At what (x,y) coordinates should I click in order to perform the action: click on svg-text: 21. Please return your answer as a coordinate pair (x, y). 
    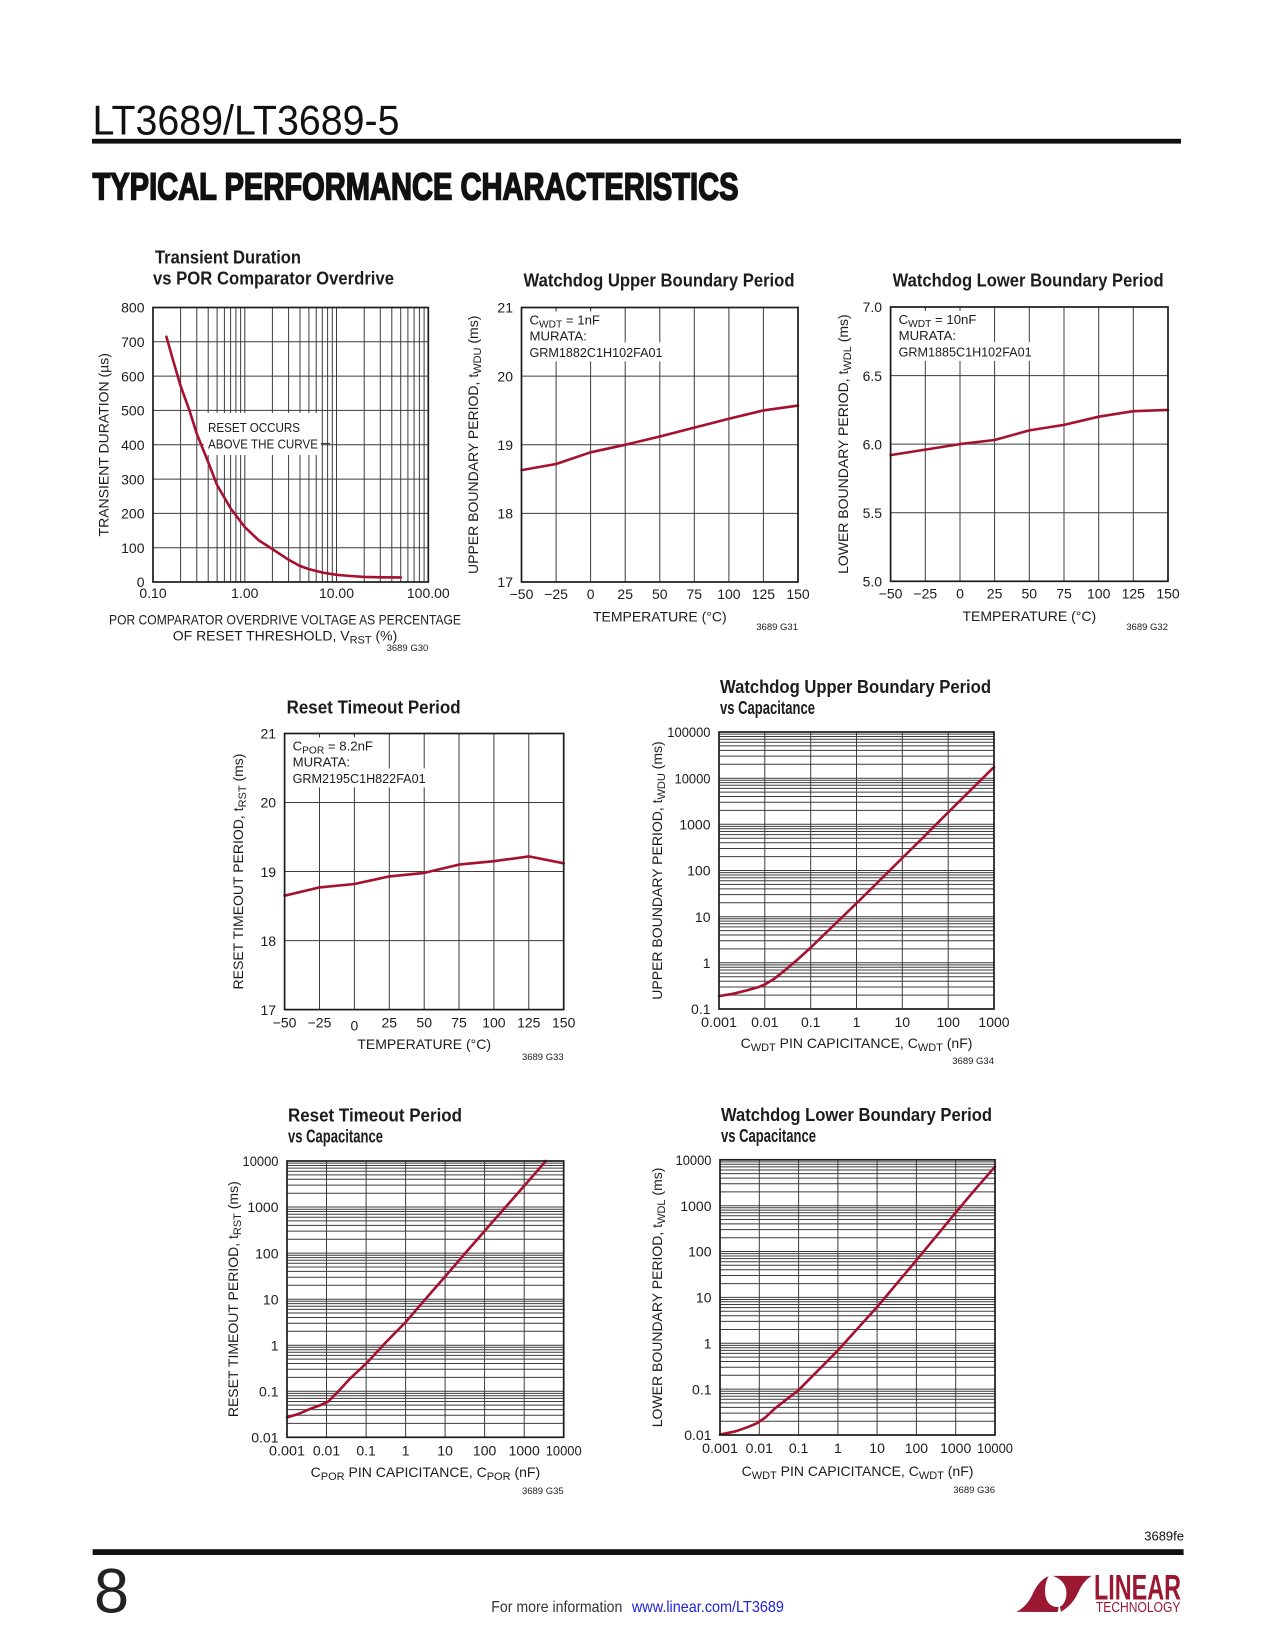
    Looking at the image, I should click on (505, 308).